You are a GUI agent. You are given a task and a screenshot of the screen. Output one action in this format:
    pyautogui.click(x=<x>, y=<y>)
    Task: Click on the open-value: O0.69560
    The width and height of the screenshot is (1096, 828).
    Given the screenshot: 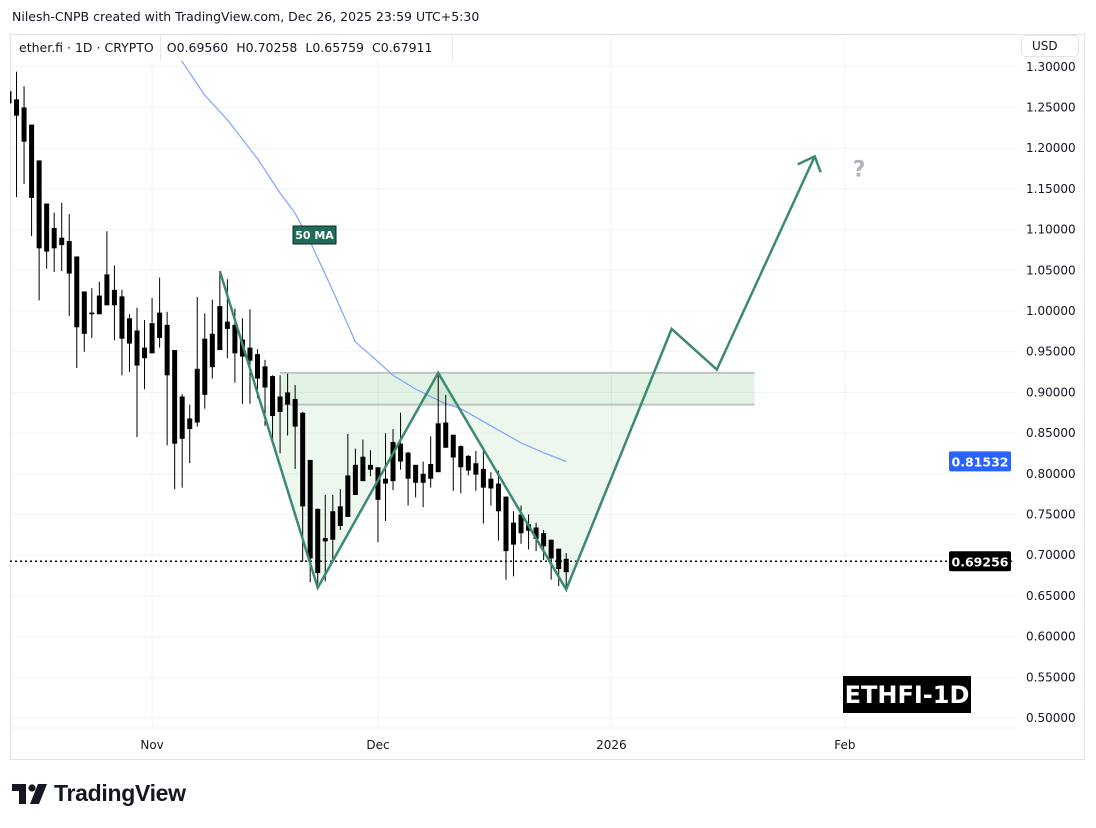 What is the action you would take?
    pyautogui.click(x=197, y=47)
    